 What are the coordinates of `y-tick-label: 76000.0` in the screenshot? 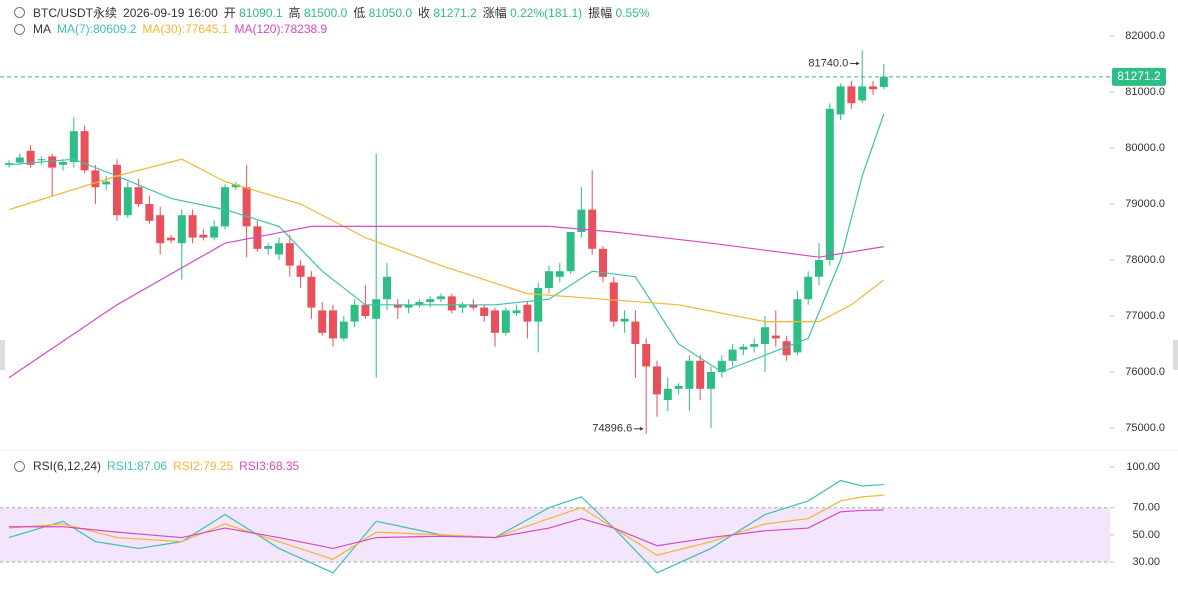 It's located at (1145, 372).